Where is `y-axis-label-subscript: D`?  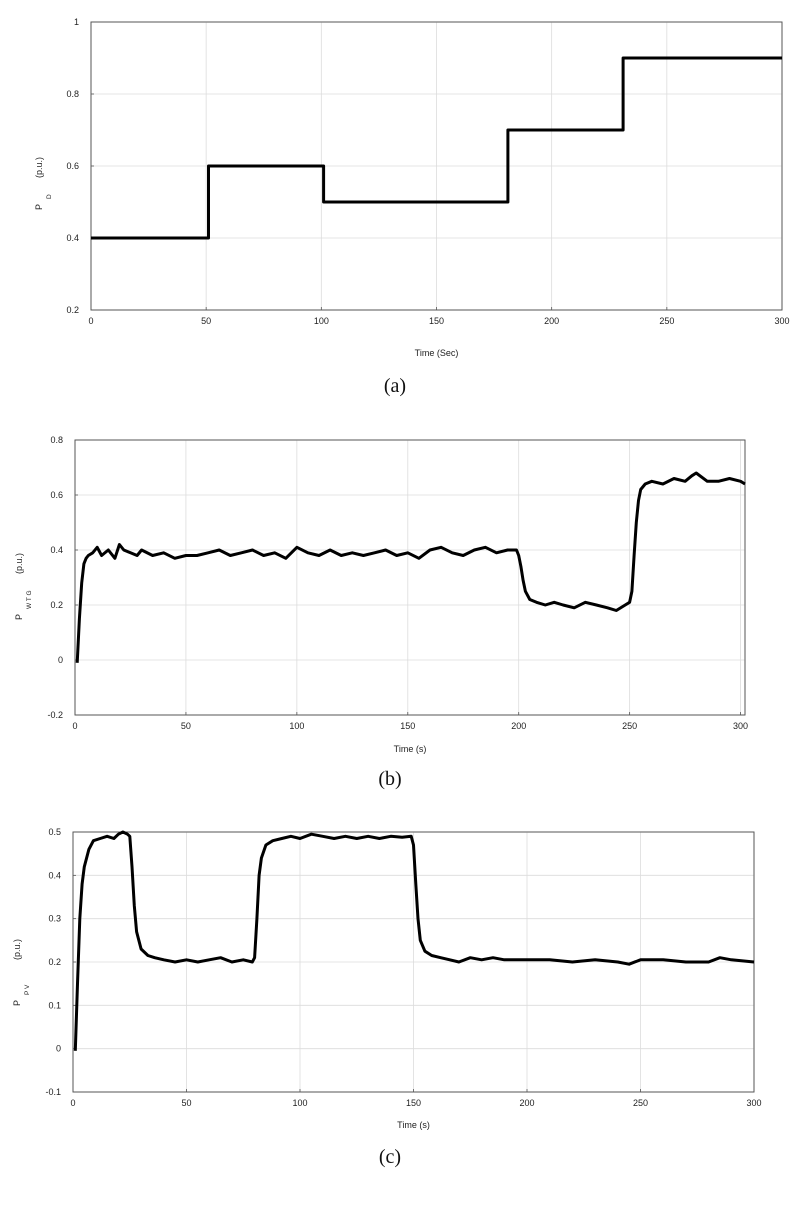
y-axis-label-subscript: D is located at coordinates (49, 196).